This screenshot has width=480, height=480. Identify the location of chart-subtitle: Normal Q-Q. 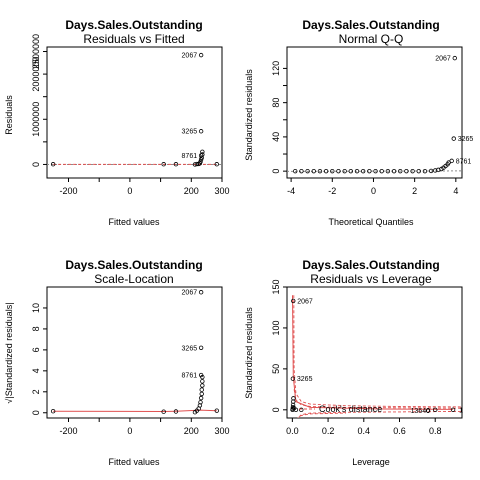
(371, 39).